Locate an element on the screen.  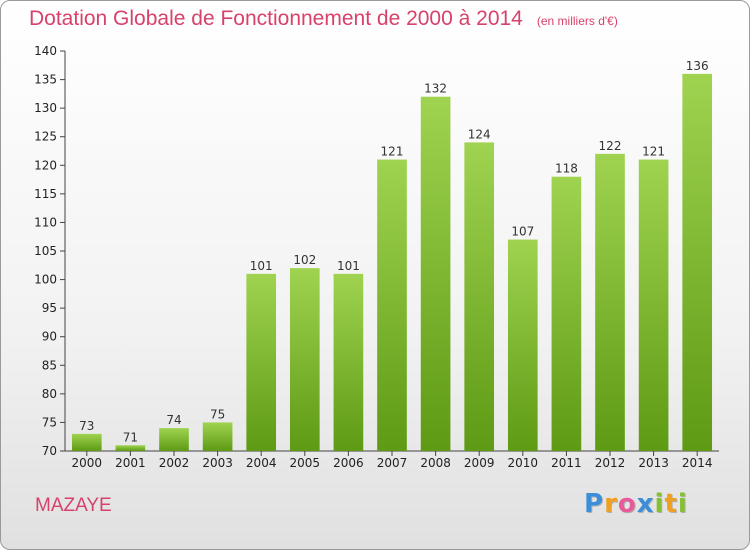
bar-2004 is located at coordinates (261, 362).